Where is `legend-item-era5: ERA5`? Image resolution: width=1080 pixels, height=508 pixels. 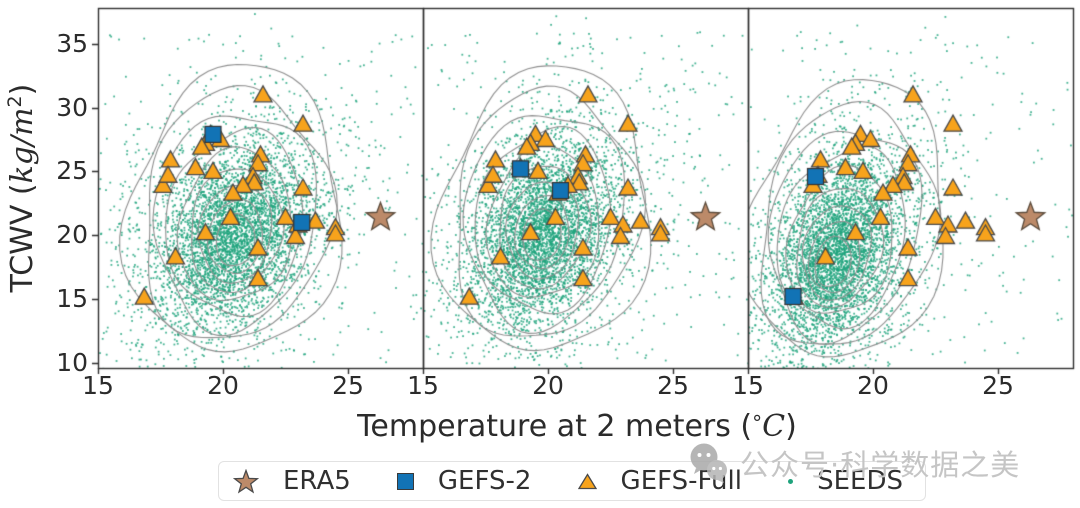 legend-item-era5: ERA5 is located at coordinates (292, 481).